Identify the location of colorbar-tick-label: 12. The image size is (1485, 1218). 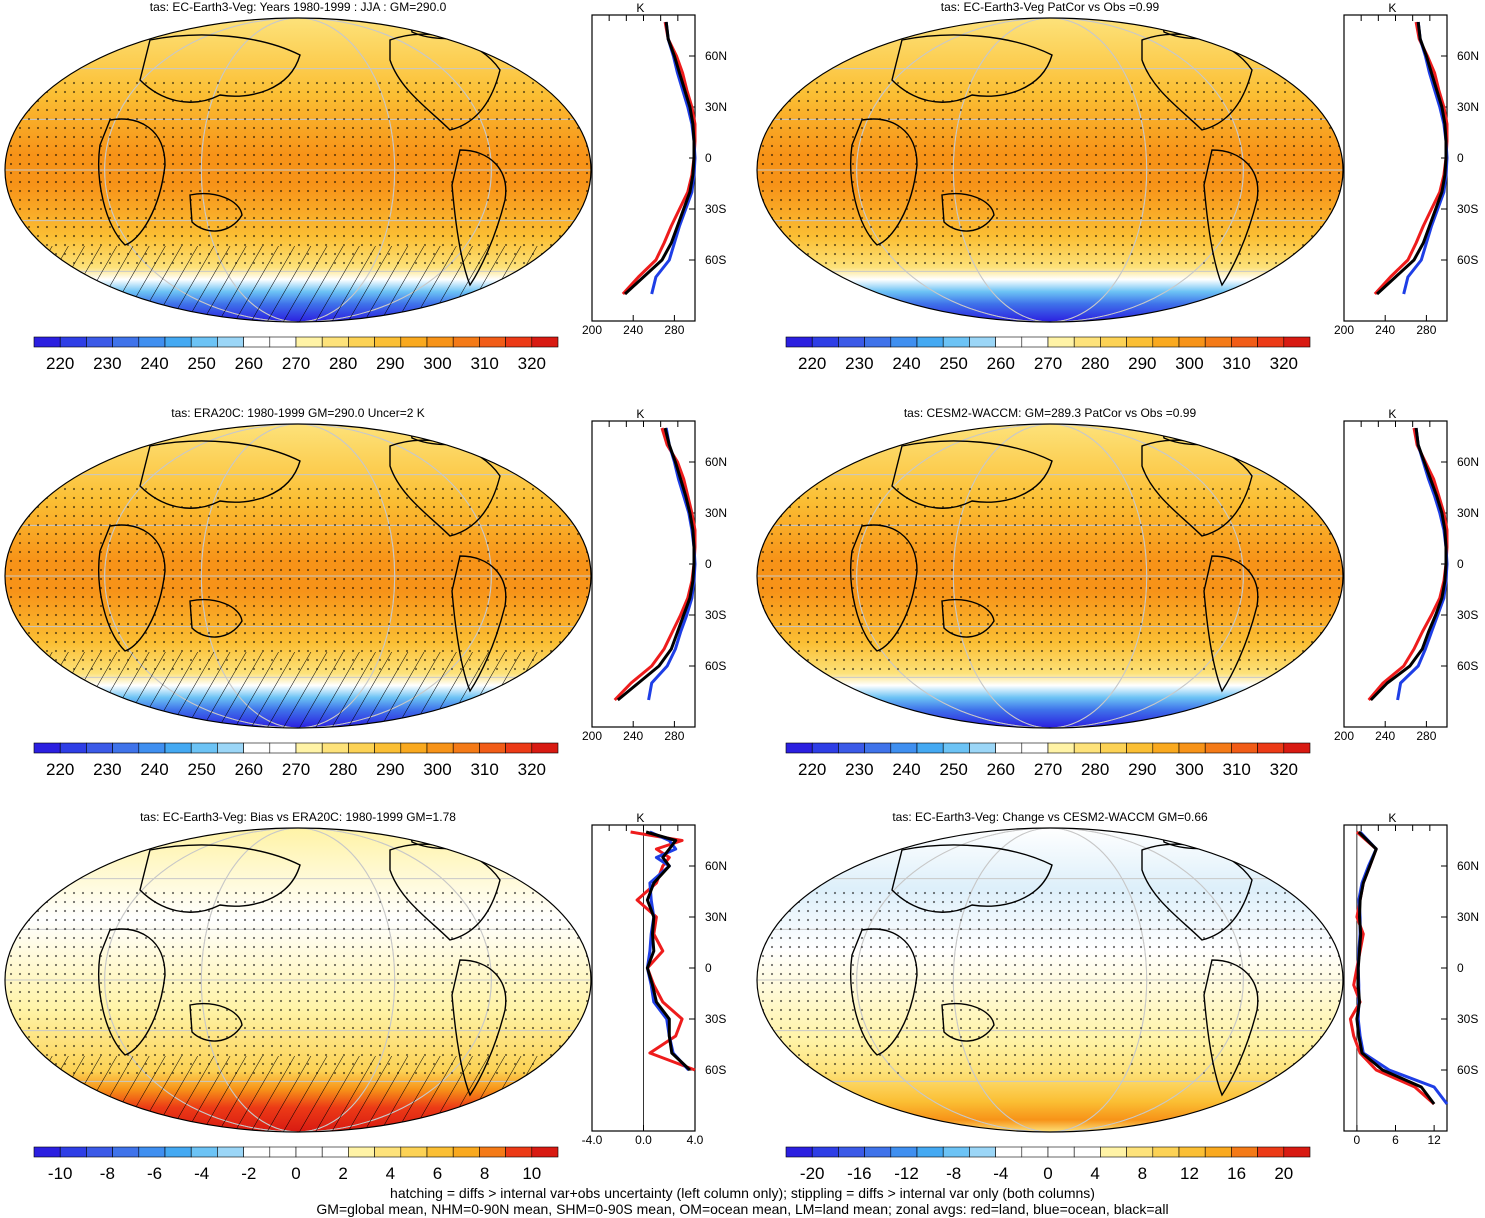
(1189, 1173).